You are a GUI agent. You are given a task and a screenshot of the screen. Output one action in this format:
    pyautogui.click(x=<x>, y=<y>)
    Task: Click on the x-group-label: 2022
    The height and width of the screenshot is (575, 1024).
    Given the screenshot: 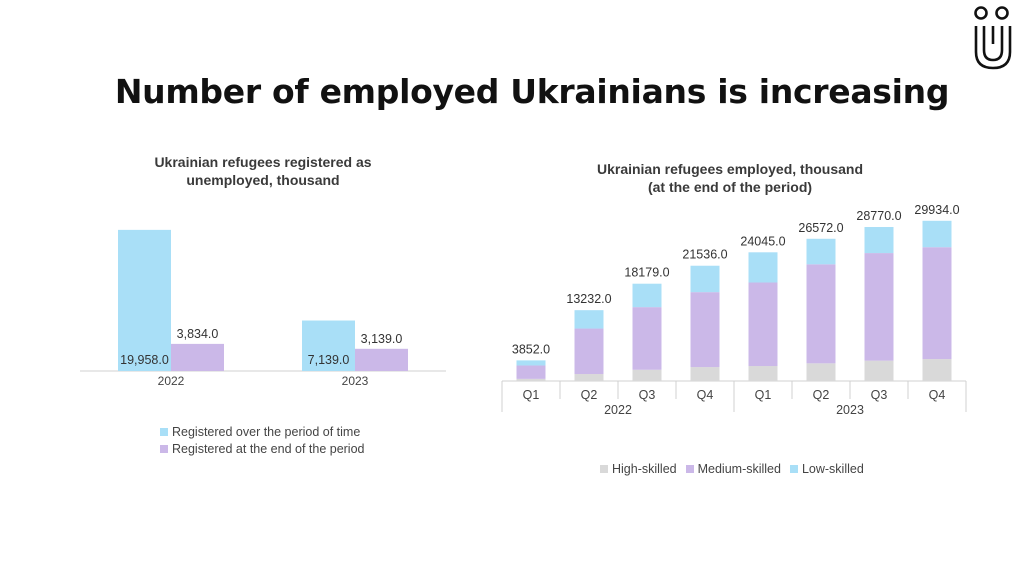 What is the action you would take?
    pyautogui.click(x=618, y=410)
    